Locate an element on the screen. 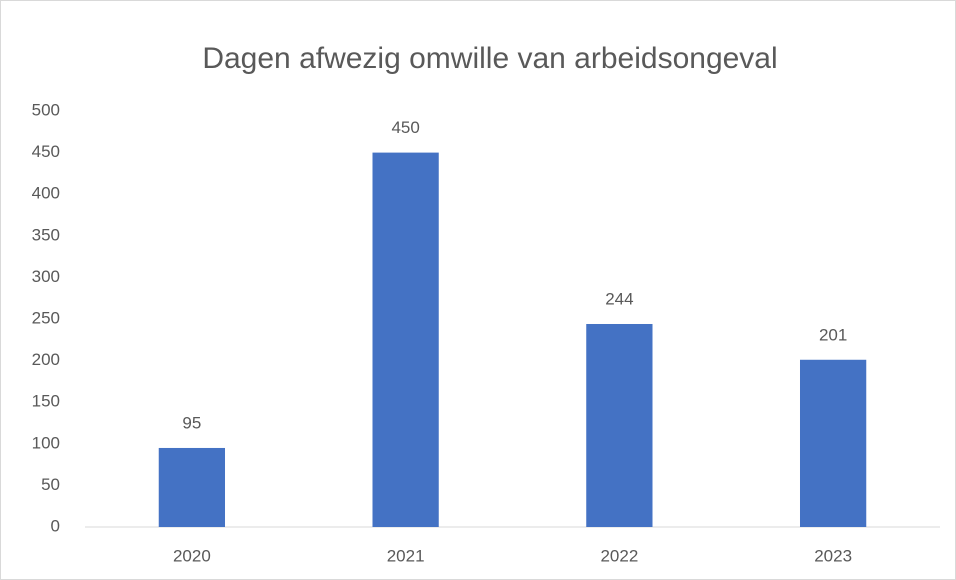  x-tick-label: 2021 is located at coordinates (406, 555).